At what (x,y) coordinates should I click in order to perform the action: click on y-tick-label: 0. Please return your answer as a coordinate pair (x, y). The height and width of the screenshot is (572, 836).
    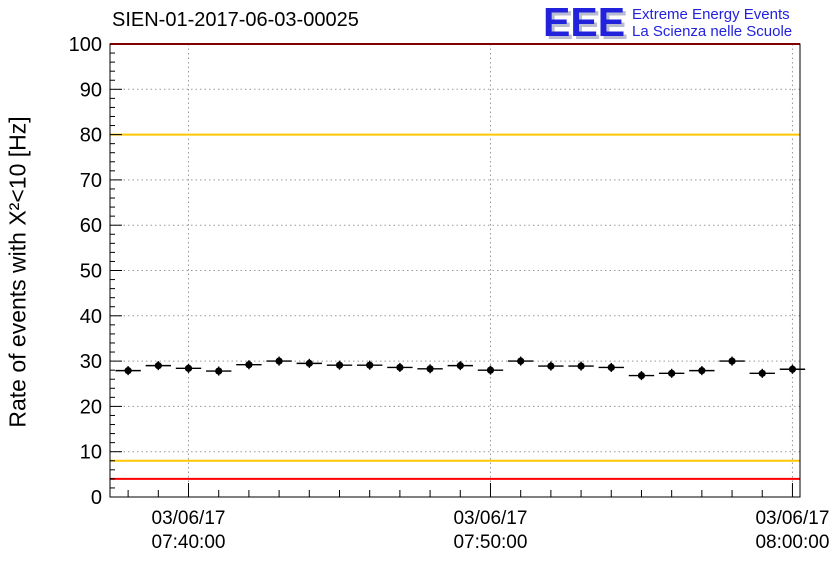
    Looking at the image, I should click on (96, 498).